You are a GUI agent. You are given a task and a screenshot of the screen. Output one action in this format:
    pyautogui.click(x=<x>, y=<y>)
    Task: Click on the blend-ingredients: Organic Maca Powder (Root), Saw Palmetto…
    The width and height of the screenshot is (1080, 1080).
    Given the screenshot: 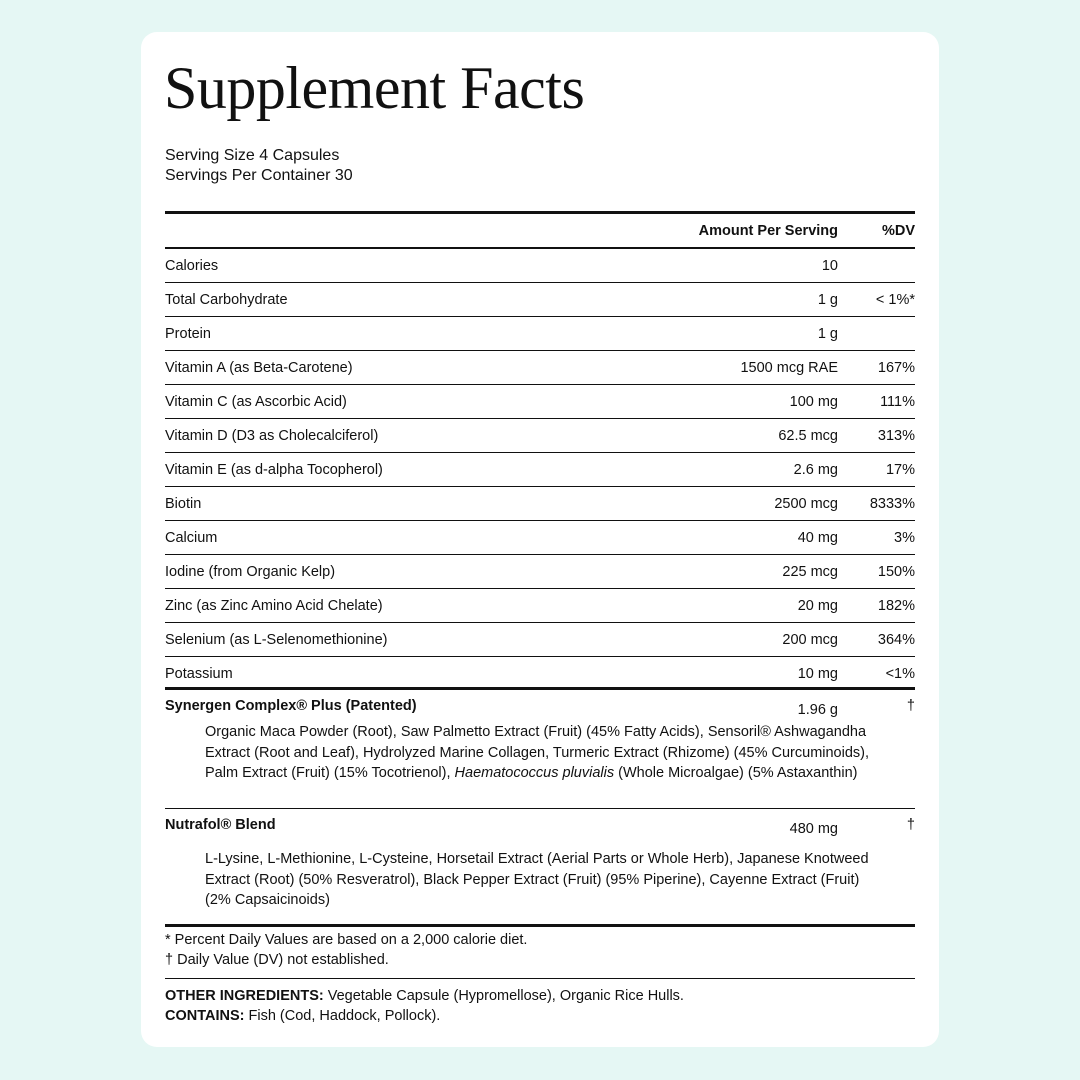 What is the action you would take?
    pyautogui.click(x=537, y=752)
    